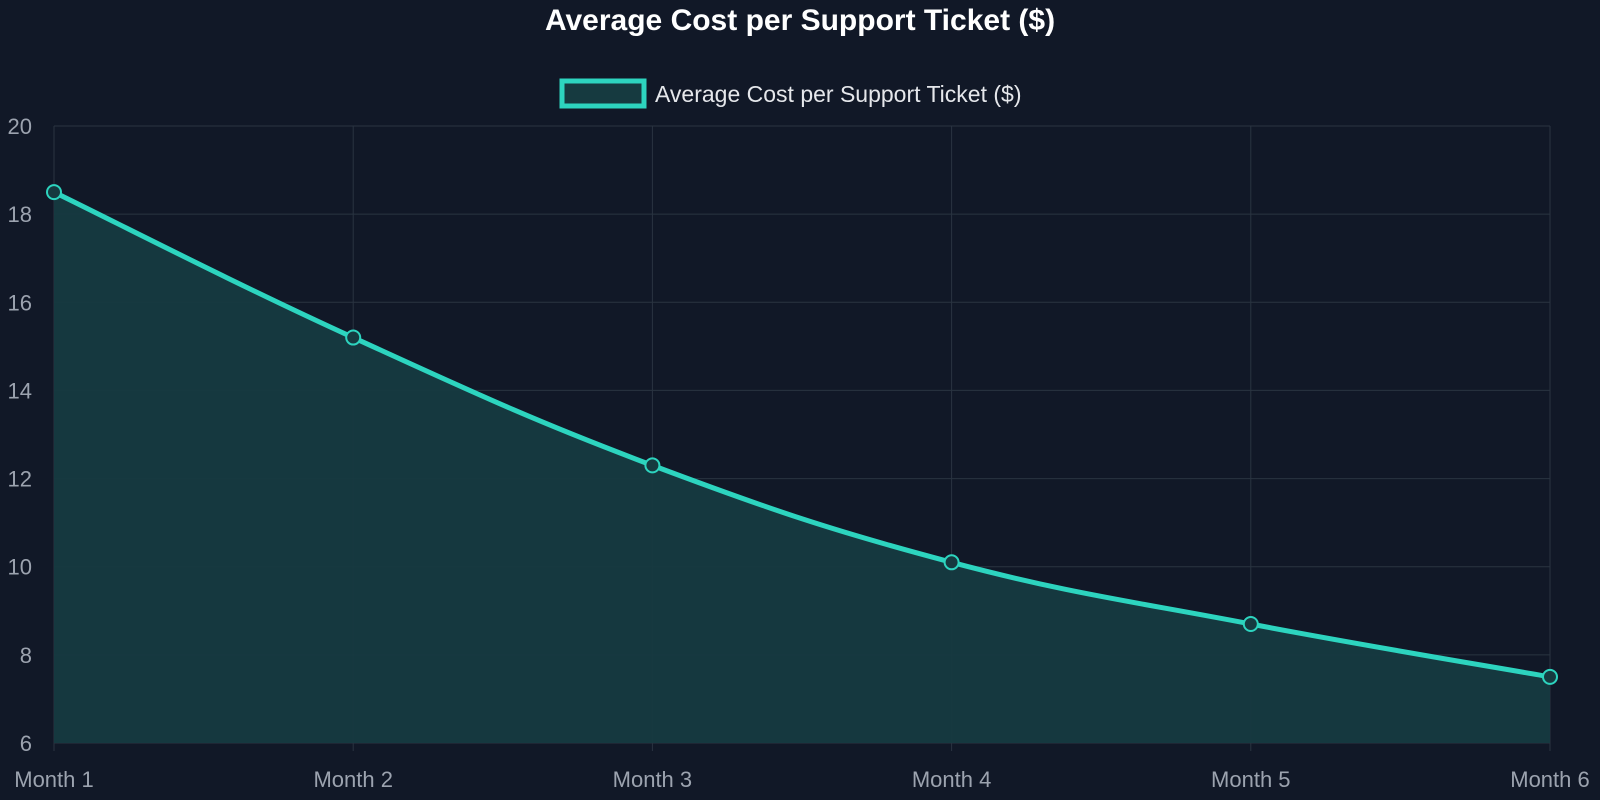  Describe the element at coordinates (20, 302) in the screenshot. I see `y-tick-label: 16` at that location.